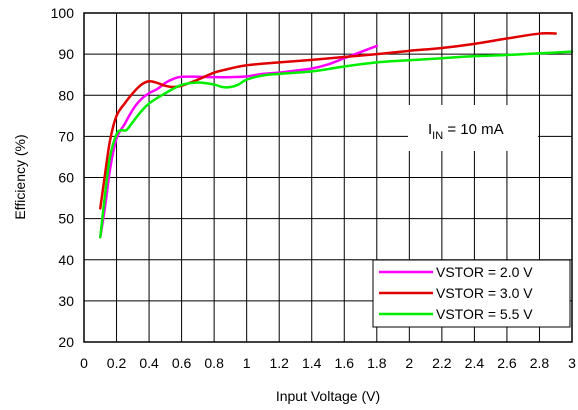 The height and width of the screenshot is (410, 578). I want to click on legend-label: VSTOR = 3.0 V, so click(484, 293).